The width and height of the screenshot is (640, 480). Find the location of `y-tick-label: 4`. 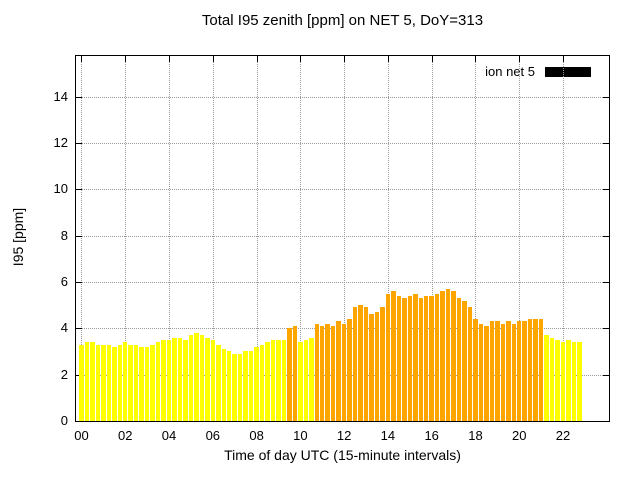

y-tick-label: 4 is located at coordinates (64, 328).